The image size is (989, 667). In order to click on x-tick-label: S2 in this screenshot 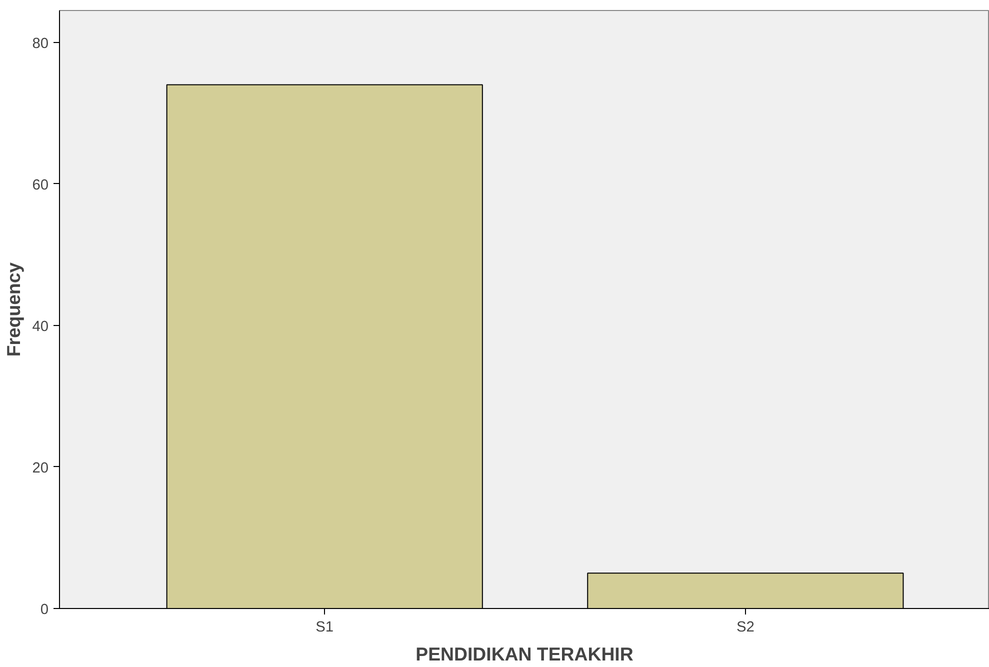, I will do `click(745, 628)`.